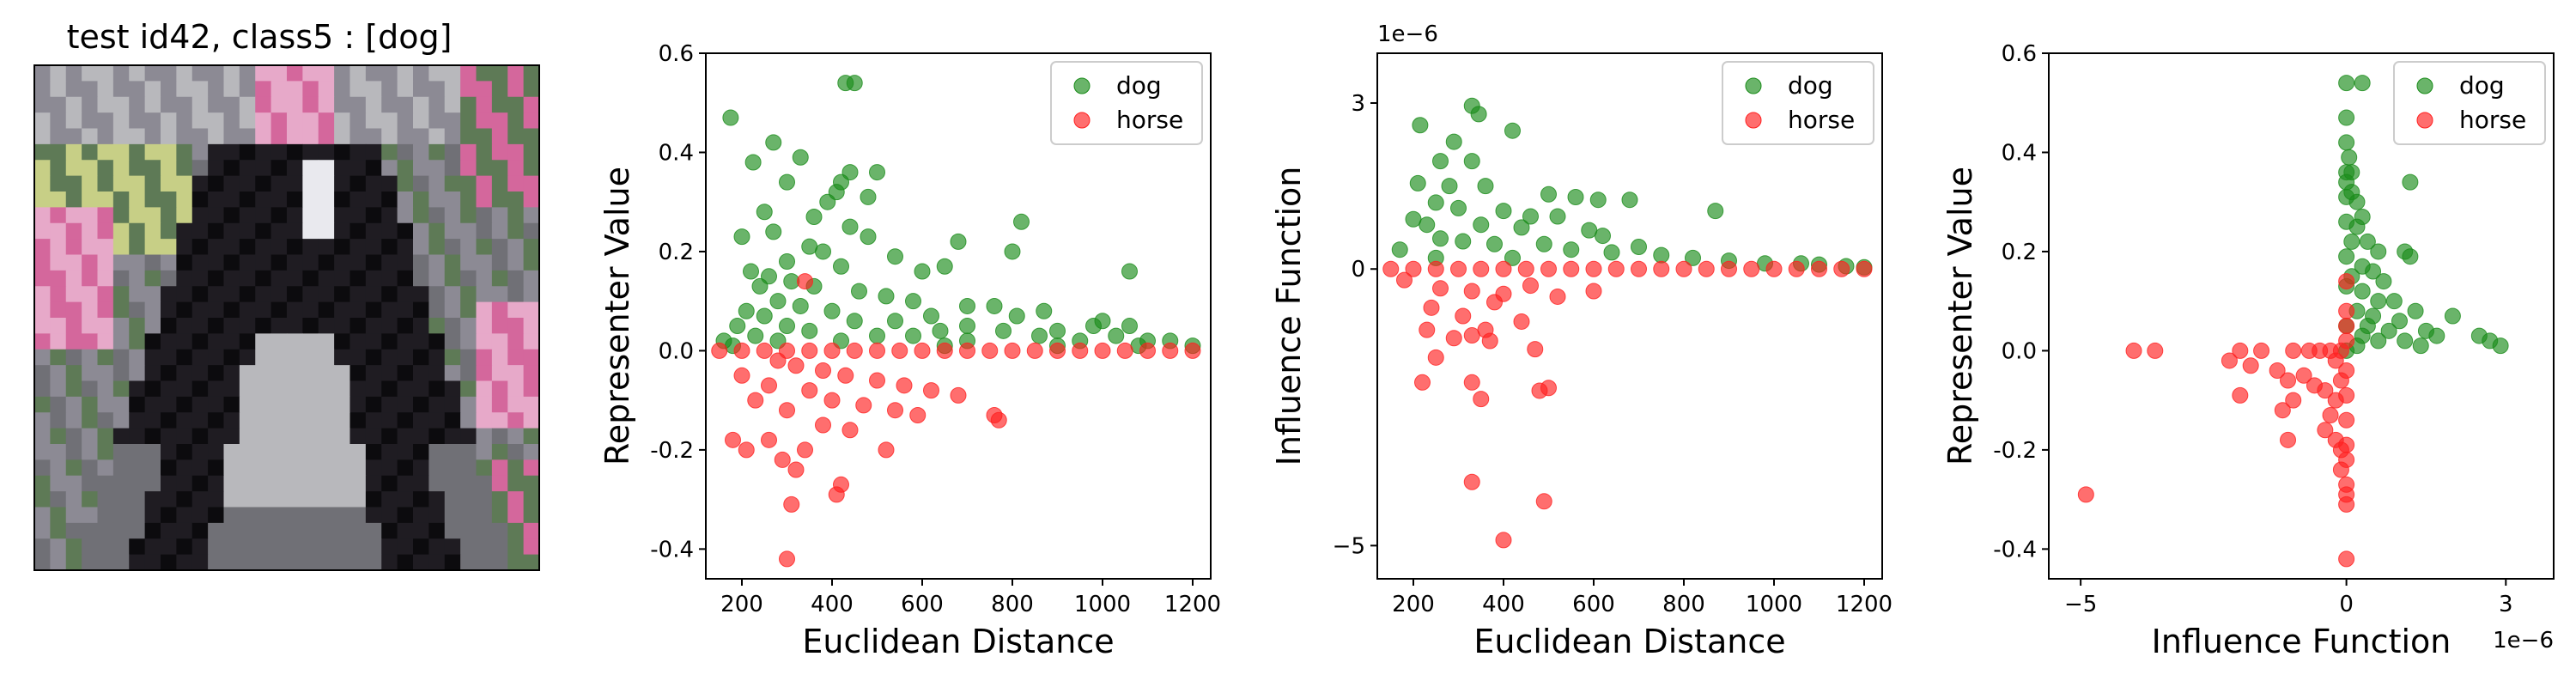 This screenshot has width=2576, height=687. I want to click on y-tick-label: -0.4, so click(672, 549).